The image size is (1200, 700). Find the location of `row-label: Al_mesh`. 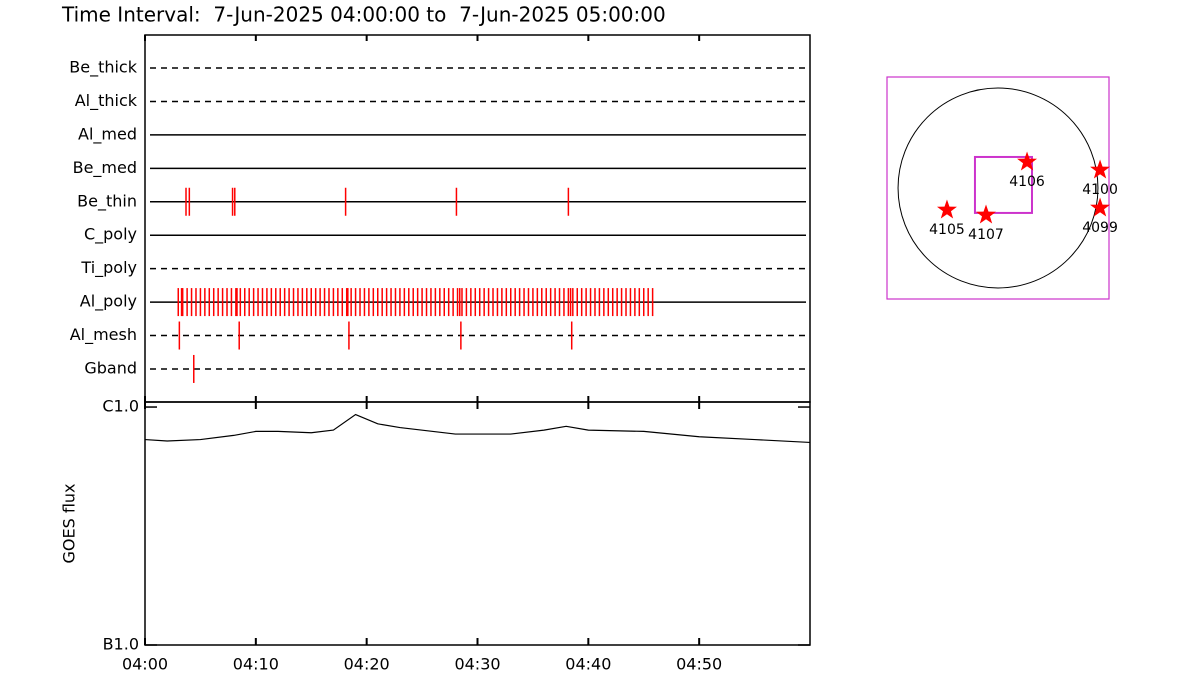

row-label: Al_mesh is located at coordinates (103, 335).